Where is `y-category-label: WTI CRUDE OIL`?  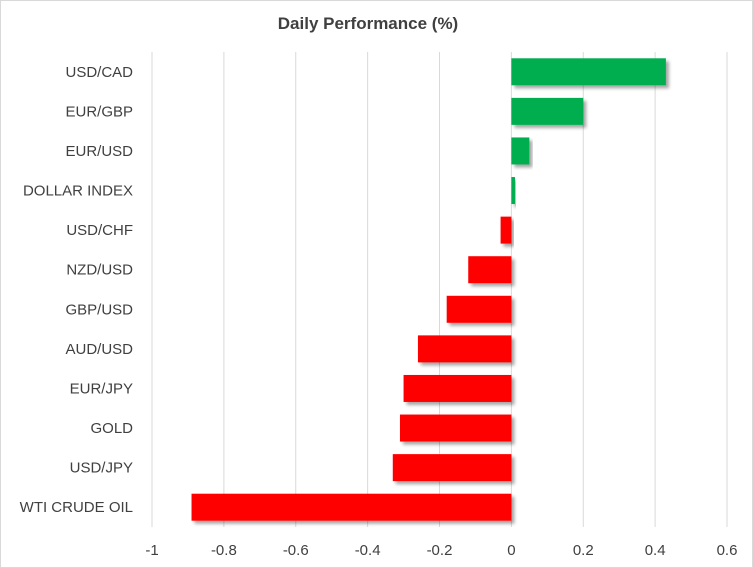 y-category-label: WTI CRUDE OIL is located at coordinates (76, 507).